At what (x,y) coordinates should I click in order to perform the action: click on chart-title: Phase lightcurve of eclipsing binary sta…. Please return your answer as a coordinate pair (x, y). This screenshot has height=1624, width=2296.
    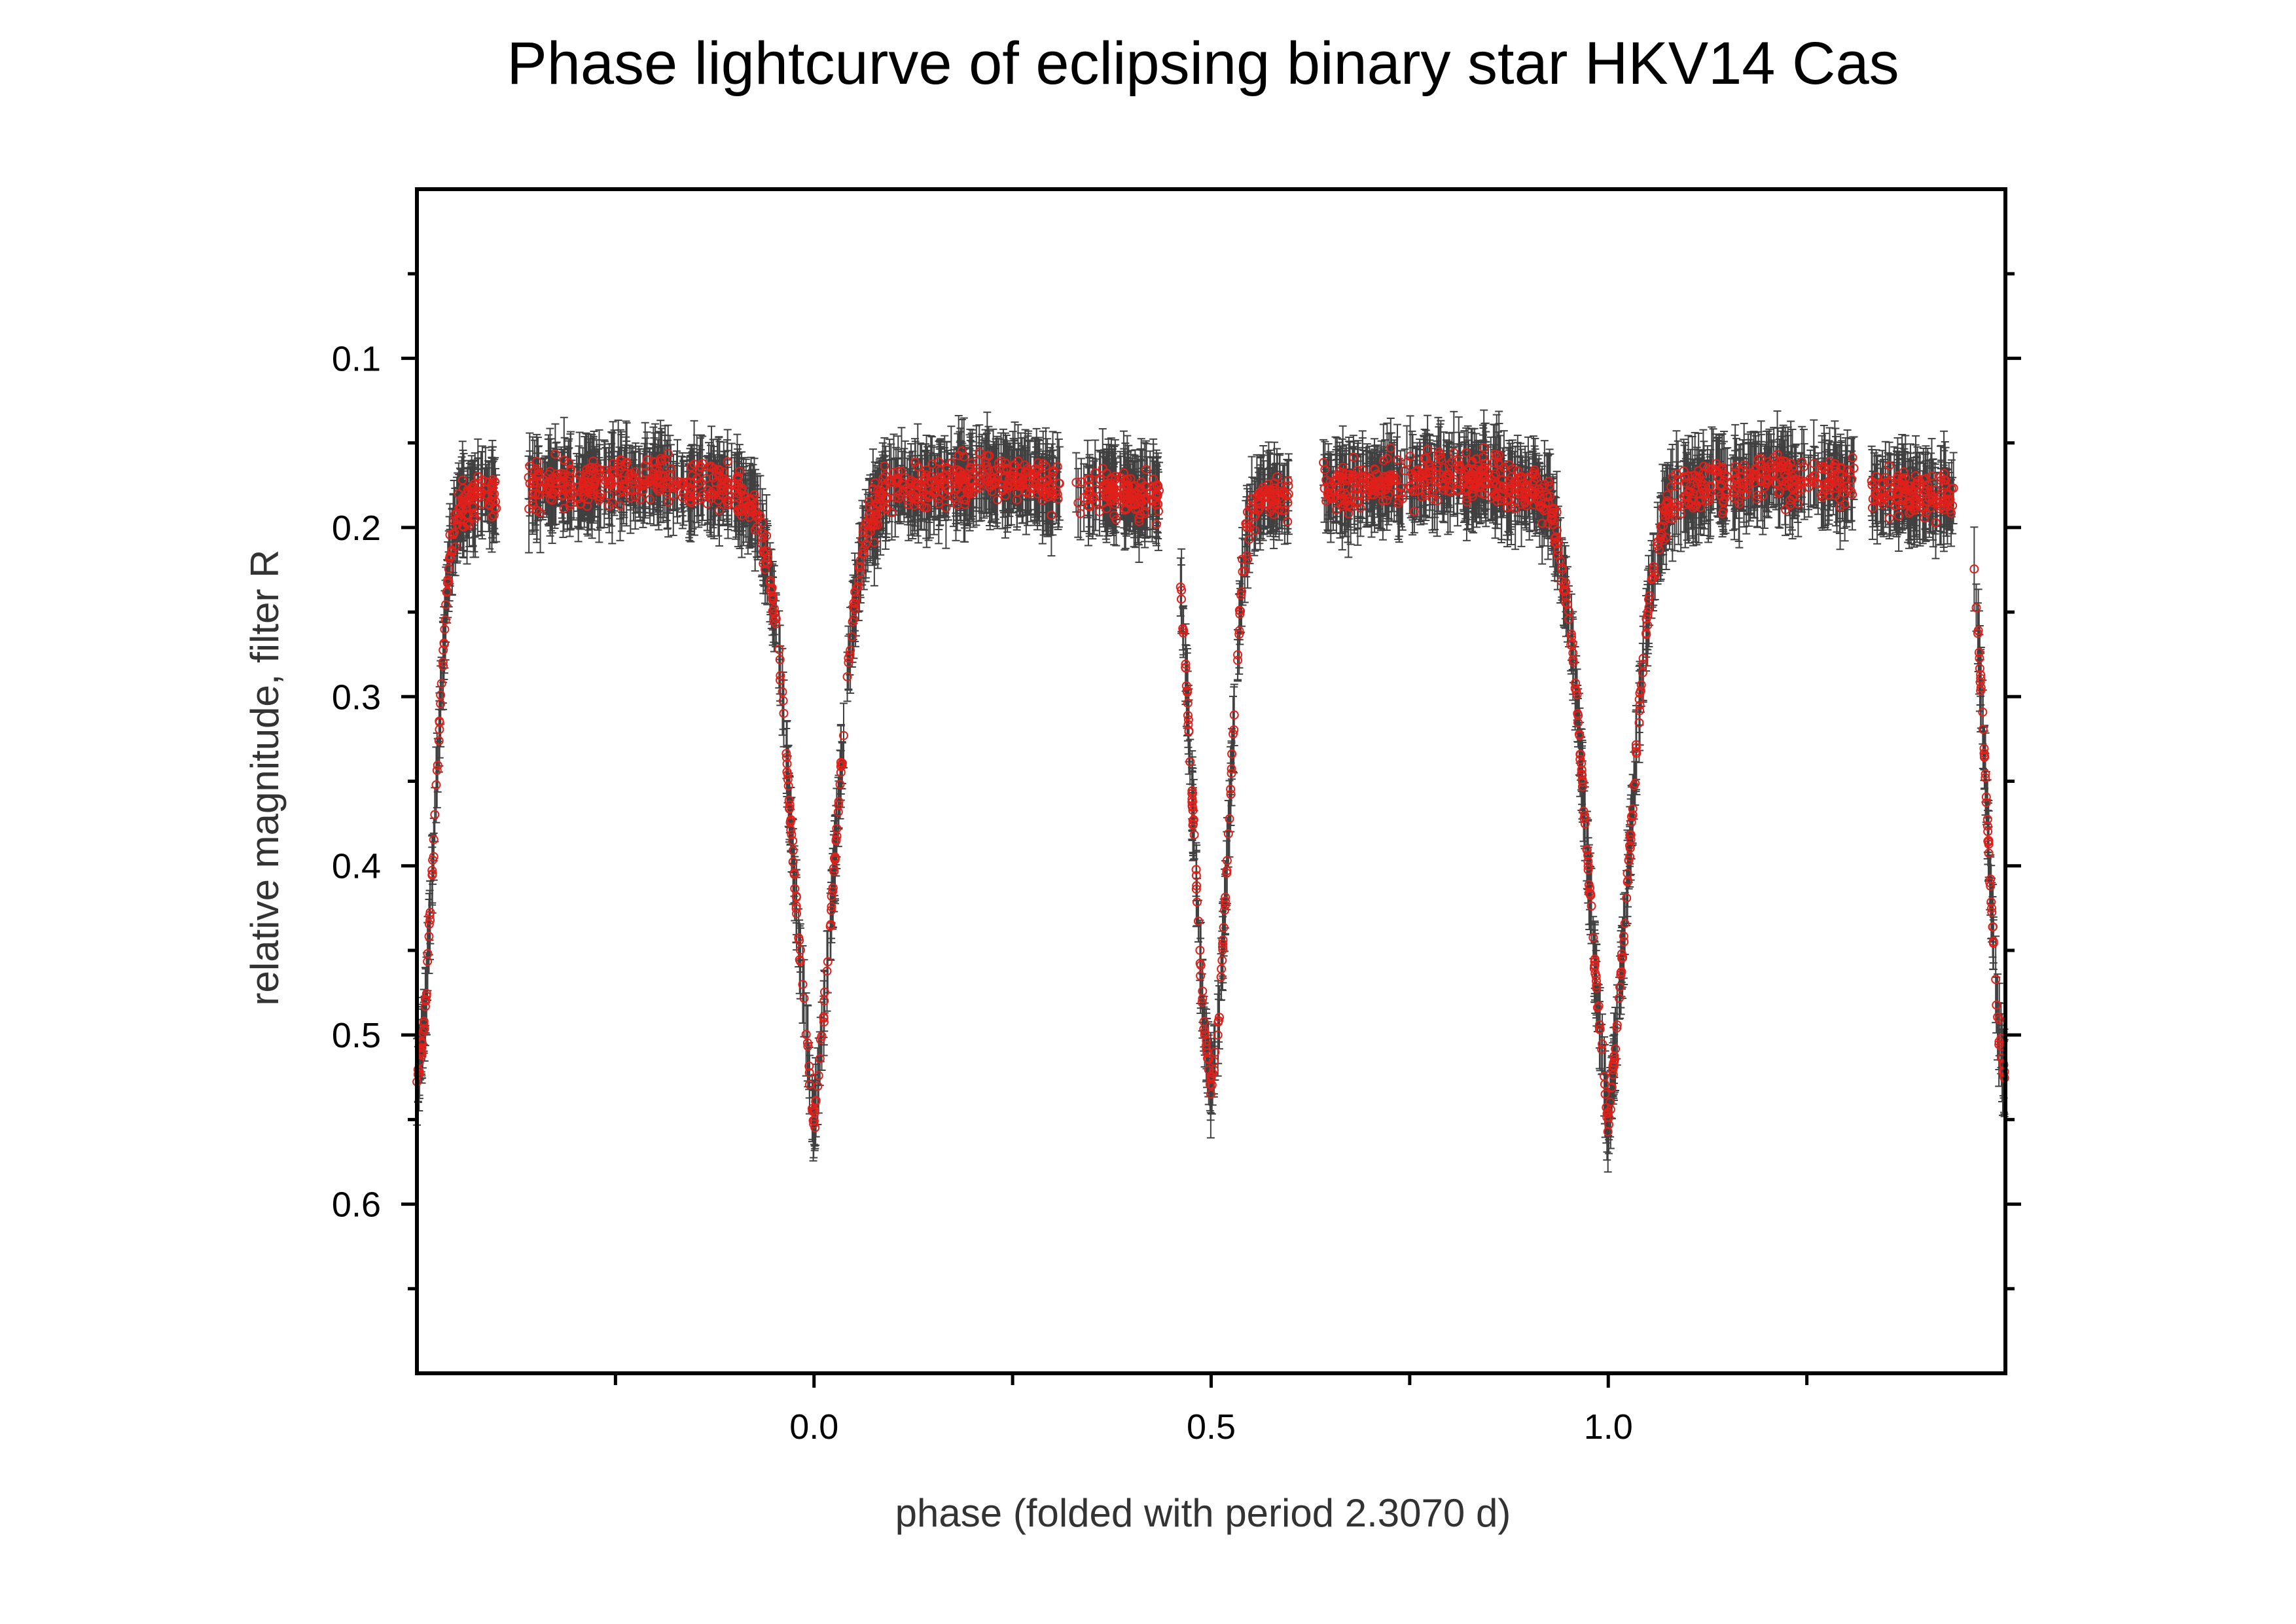
    Looking at the image, I should click on (1203, 63).